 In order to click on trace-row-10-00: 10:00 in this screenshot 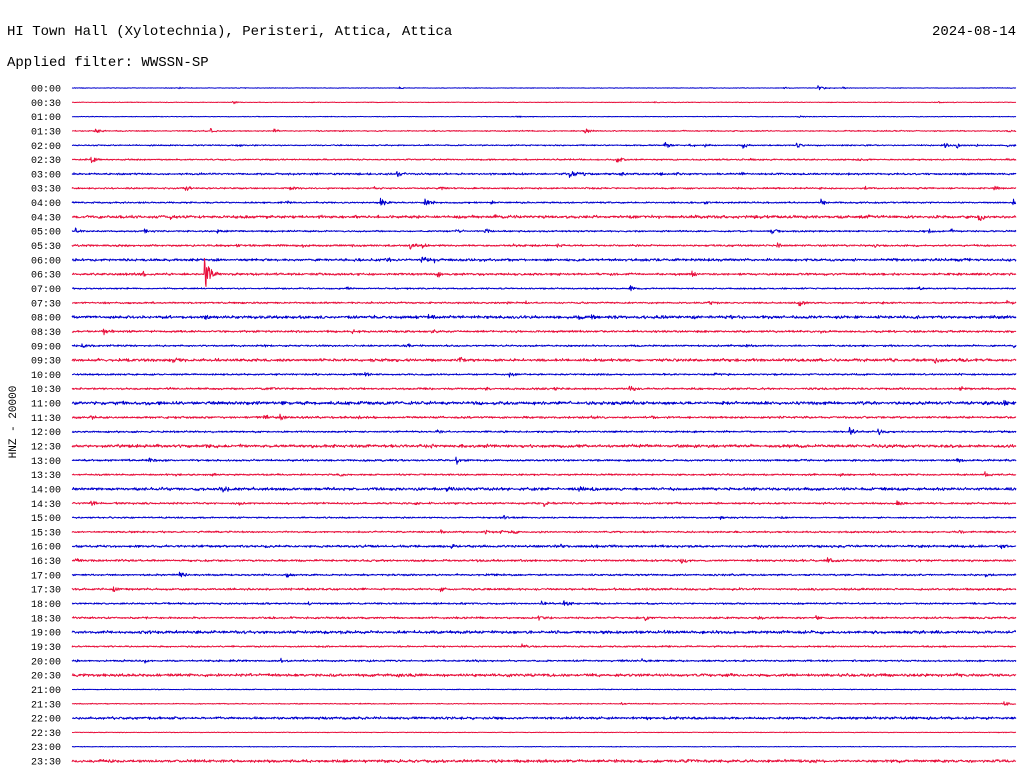, I will do `click(524, 376)`.